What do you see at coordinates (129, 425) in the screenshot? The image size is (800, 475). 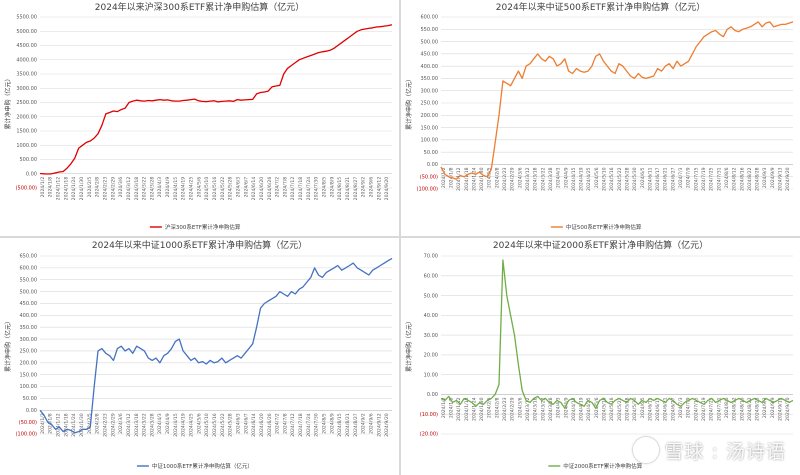 I see `x-tick-label: 2024/3/12` at bounding box center [129, 425].